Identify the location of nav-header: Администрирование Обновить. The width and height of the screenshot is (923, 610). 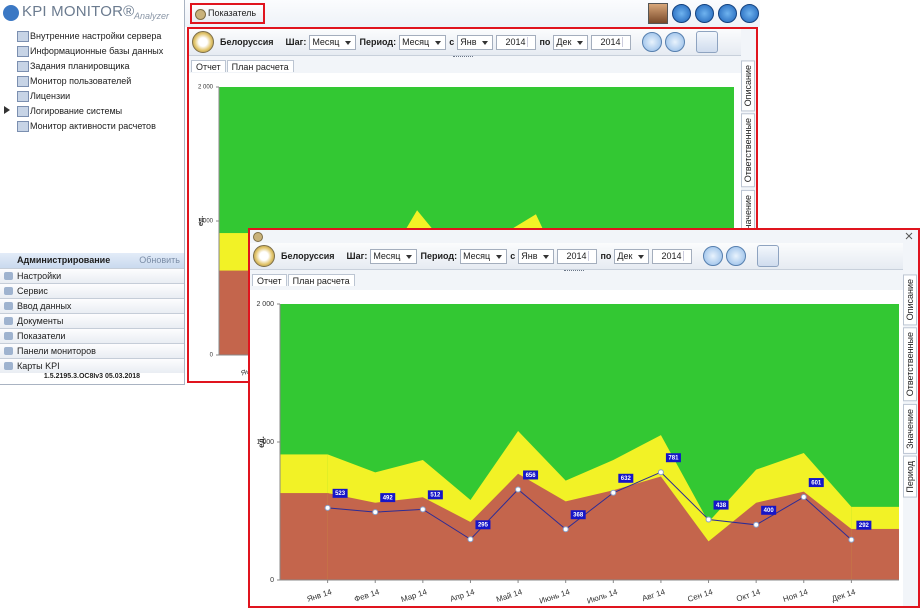
(92, 260).